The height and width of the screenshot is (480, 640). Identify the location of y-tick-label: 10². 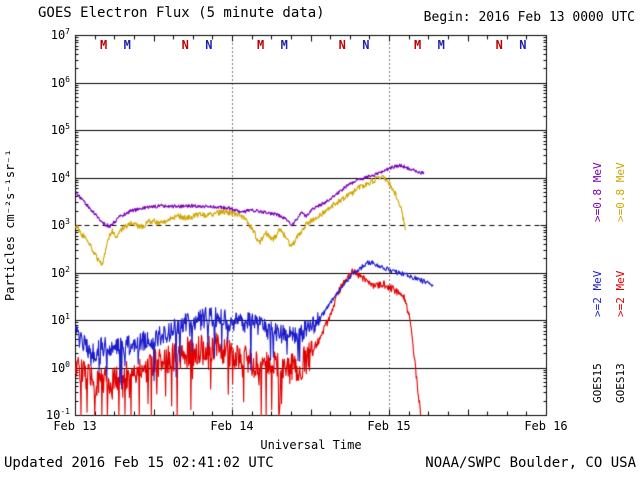
(60, 272).